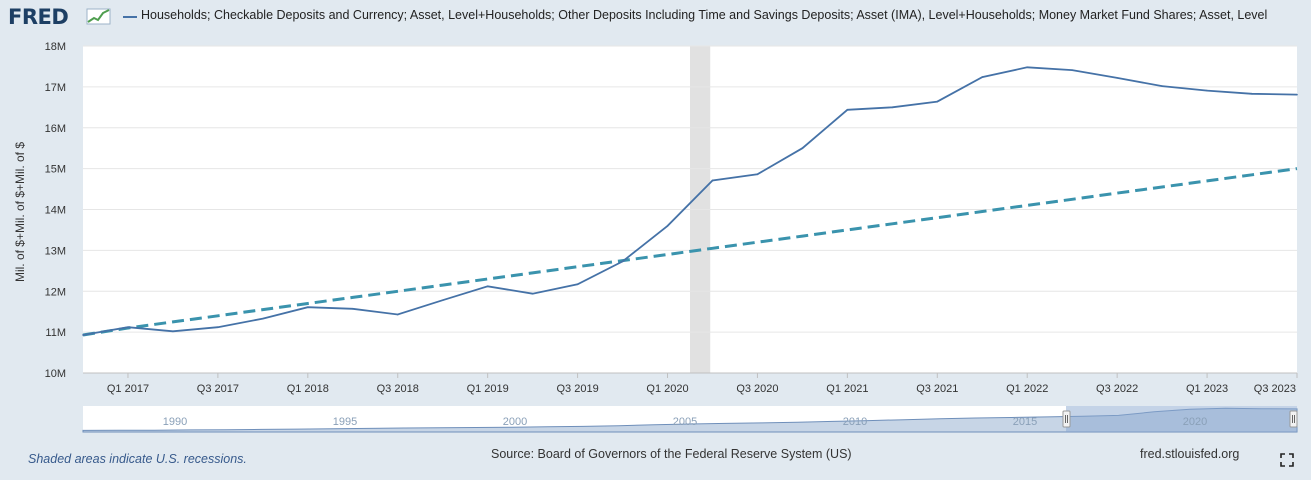 The height and width of the screenshot is (480, 1311). What do you see at coordinates (847, 389) in the screenshot?
I see `x-tick-label: Q1 2021` at bounding box center [847, 389].